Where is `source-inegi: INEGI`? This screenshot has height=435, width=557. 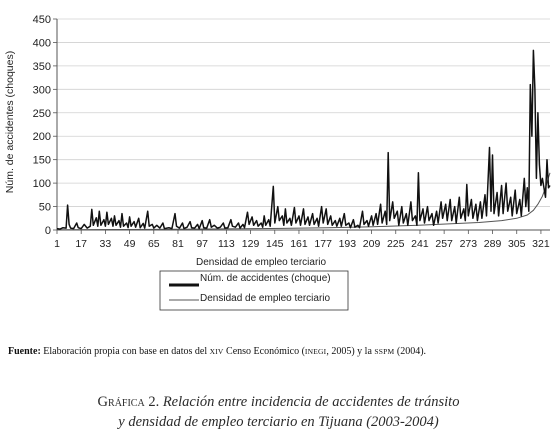 source-inegi: INEGI is located at coordinates (315, 351).